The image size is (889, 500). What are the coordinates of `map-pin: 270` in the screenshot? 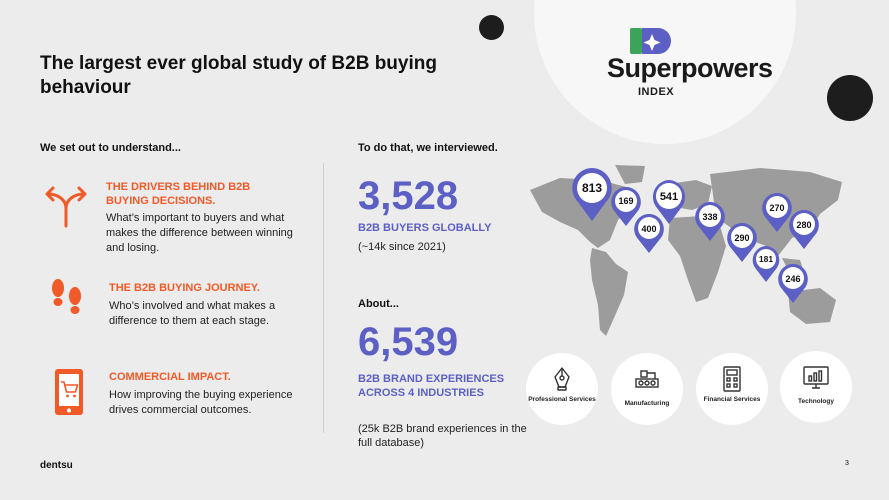 It's located at (777, 212).